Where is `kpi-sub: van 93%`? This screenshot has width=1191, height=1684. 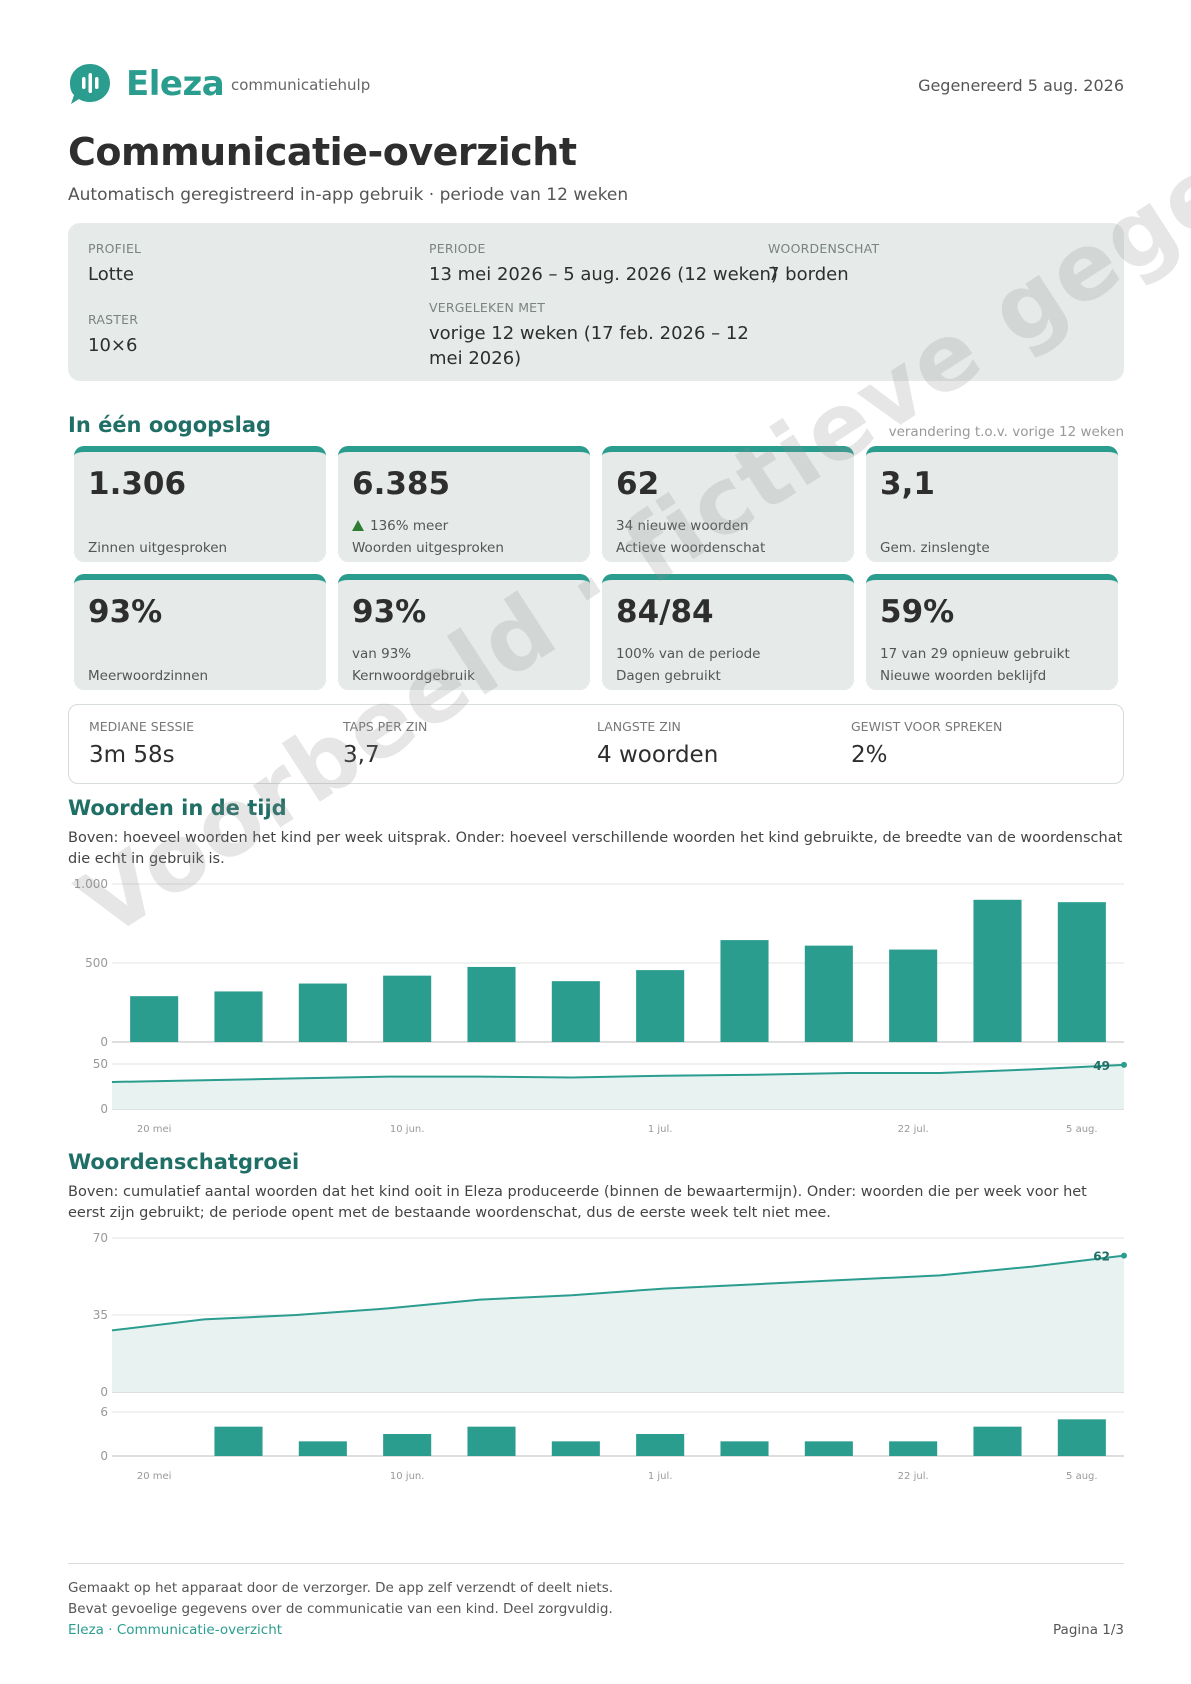 kpi-sub: van 93% is located at coordinates (382, 654).